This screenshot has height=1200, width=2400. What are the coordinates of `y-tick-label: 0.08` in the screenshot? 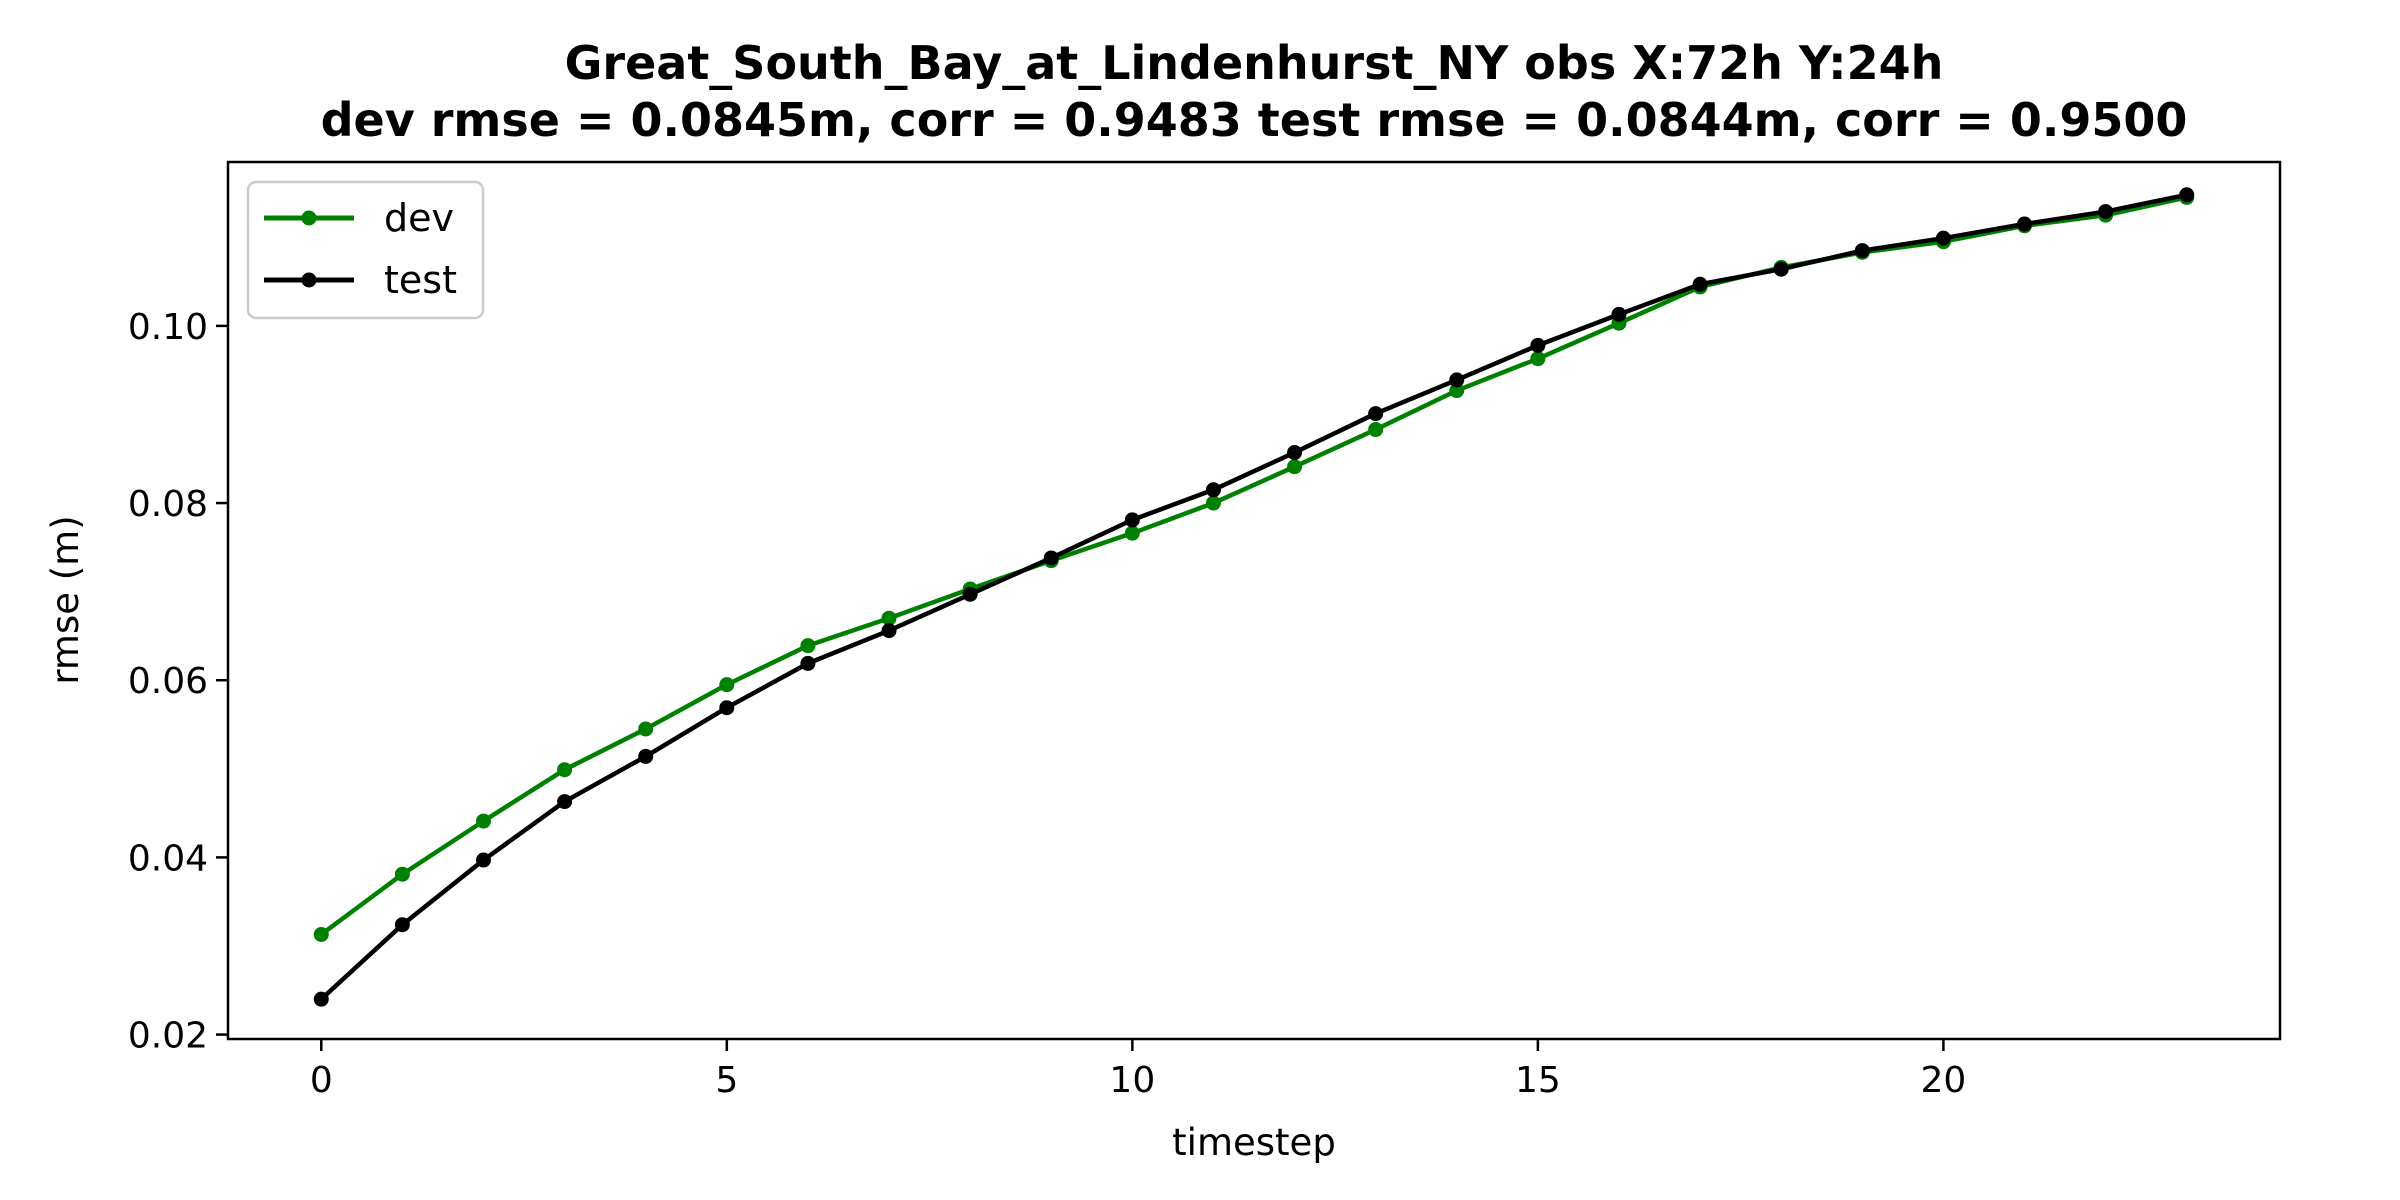 It's located at (168, 504).